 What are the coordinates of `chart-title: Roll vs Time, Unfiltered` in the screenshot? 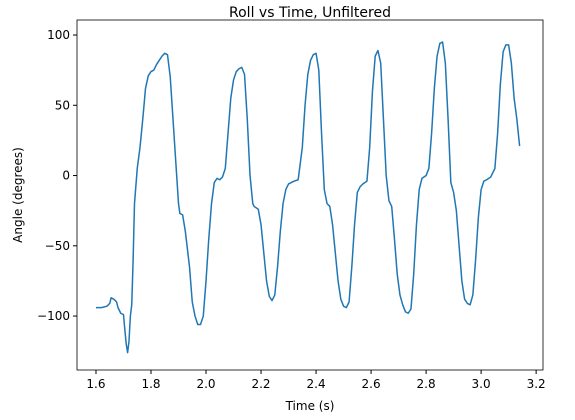 It's located at (310, 13).